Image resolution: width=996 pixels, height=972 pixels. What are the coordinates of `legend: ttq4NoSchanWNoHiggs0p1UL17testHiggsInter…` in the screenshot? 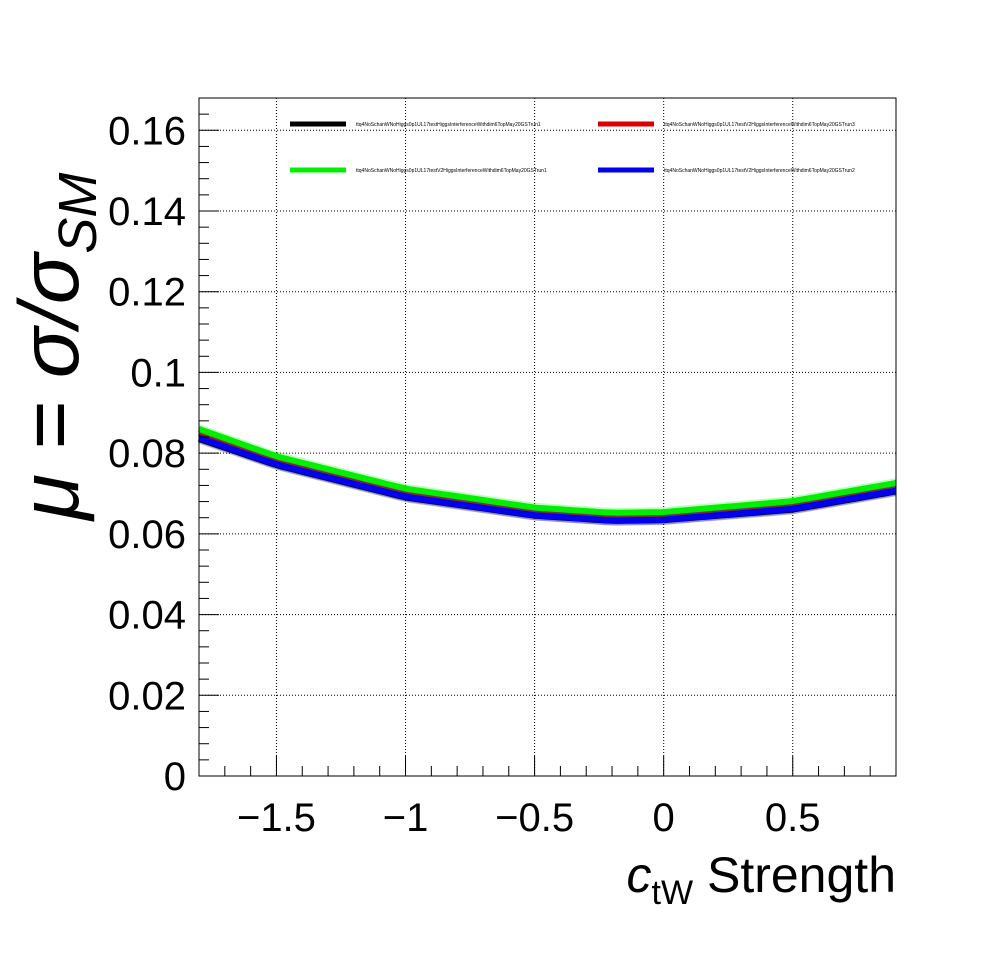 It's located at (572, 147).